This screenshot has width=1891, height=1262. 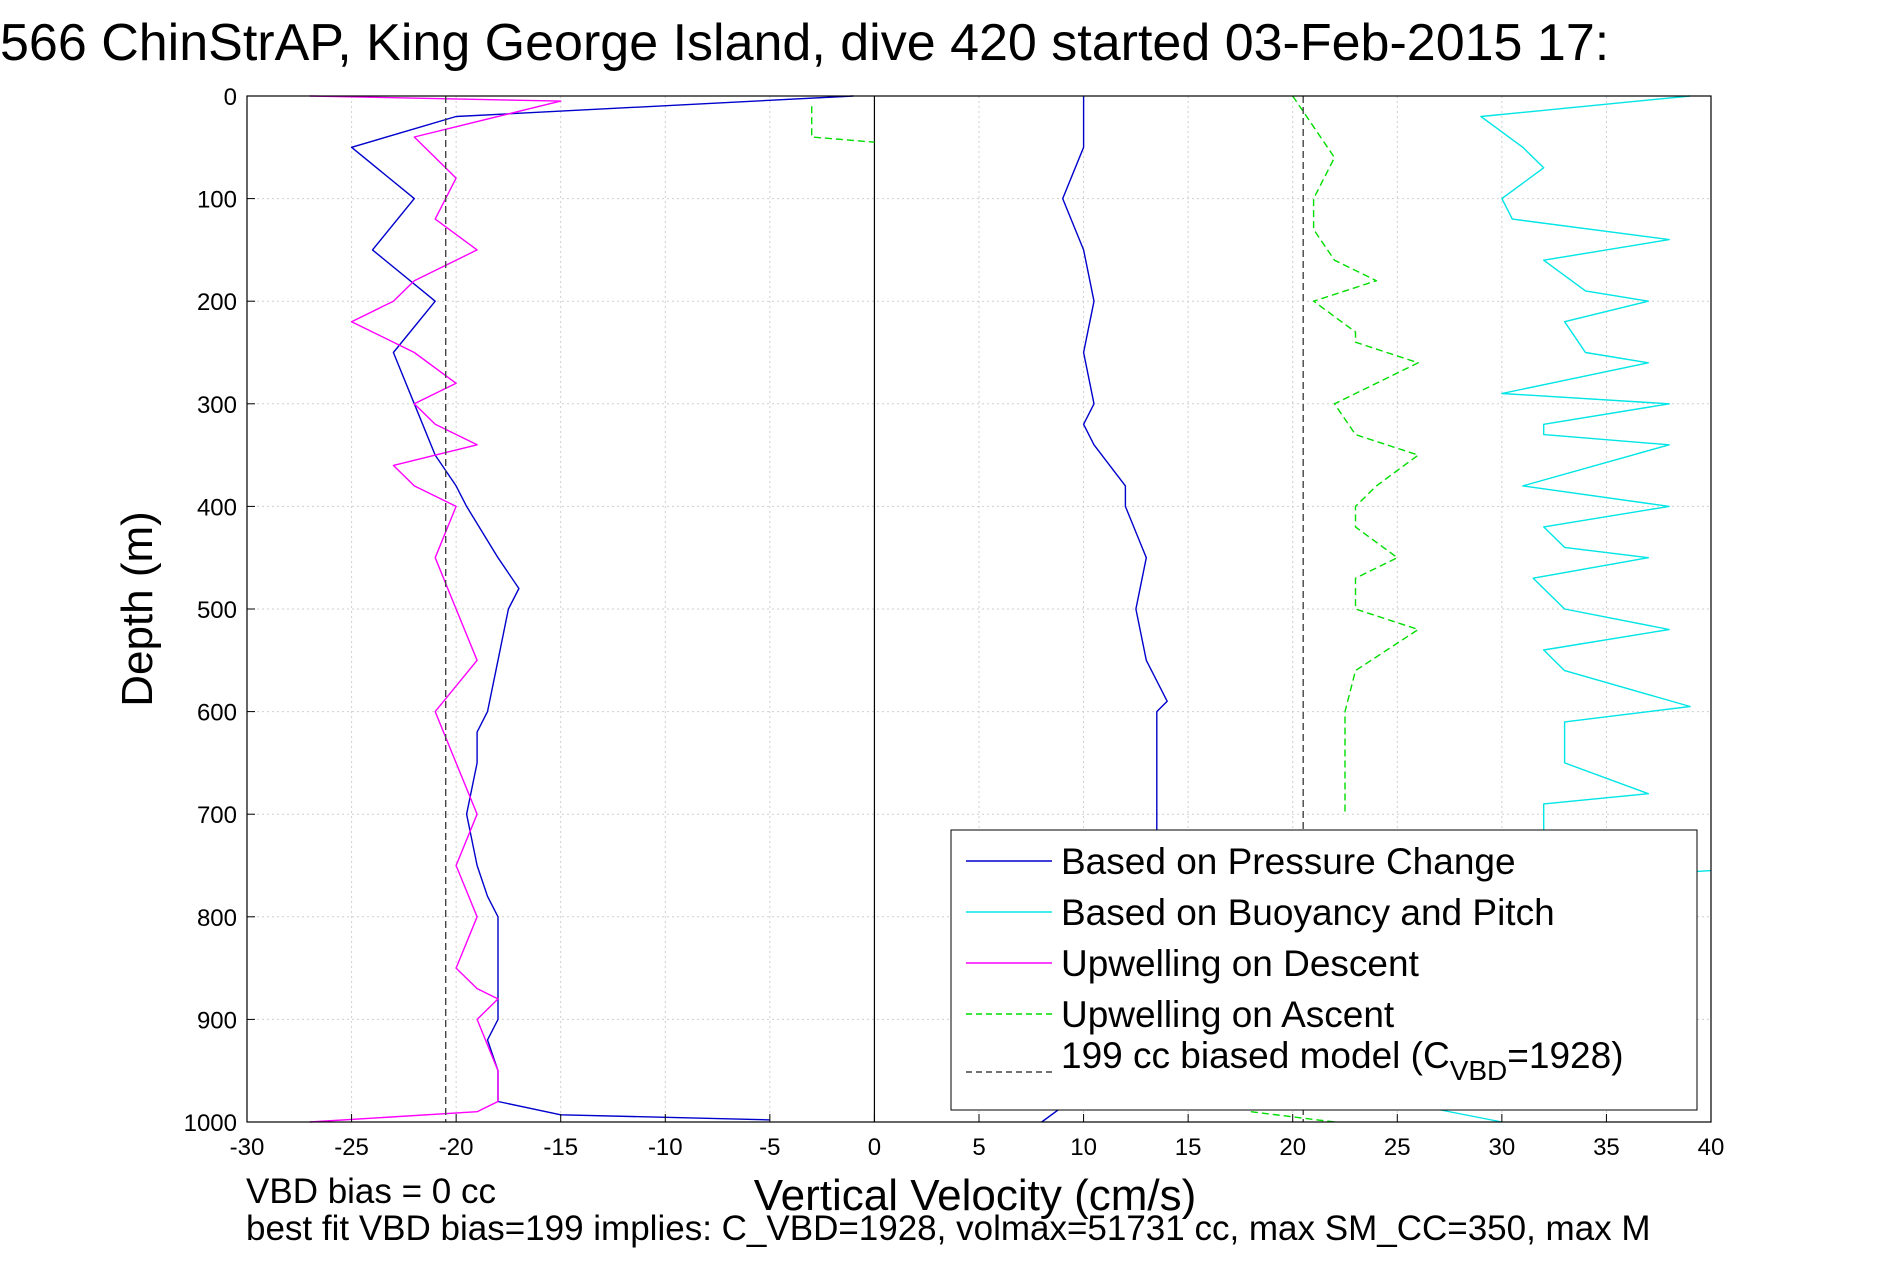 I want to click on footer-line-1: VBD bias = 0 cc, so click(x=371, y=1191).